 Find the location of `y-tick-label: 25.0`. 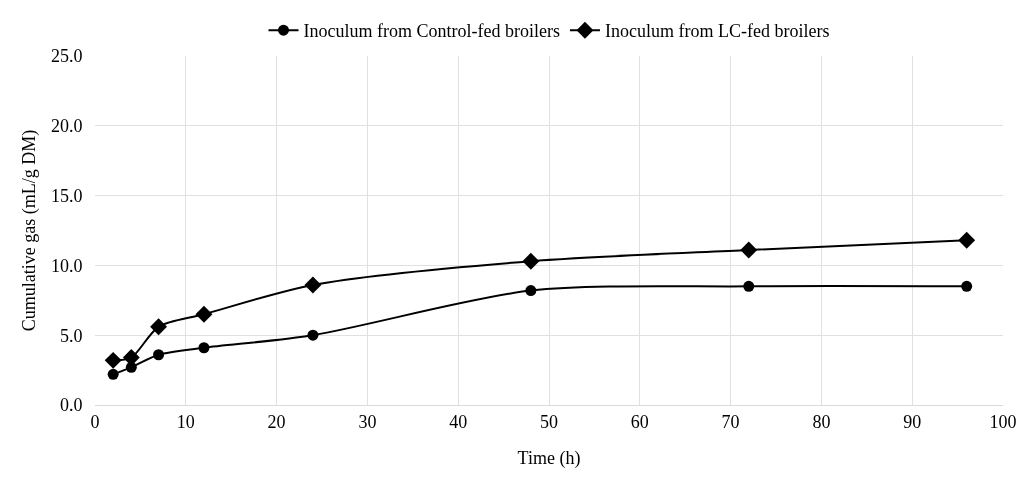

y-tick-label: 25.0 is located at coordinates (66, 56).